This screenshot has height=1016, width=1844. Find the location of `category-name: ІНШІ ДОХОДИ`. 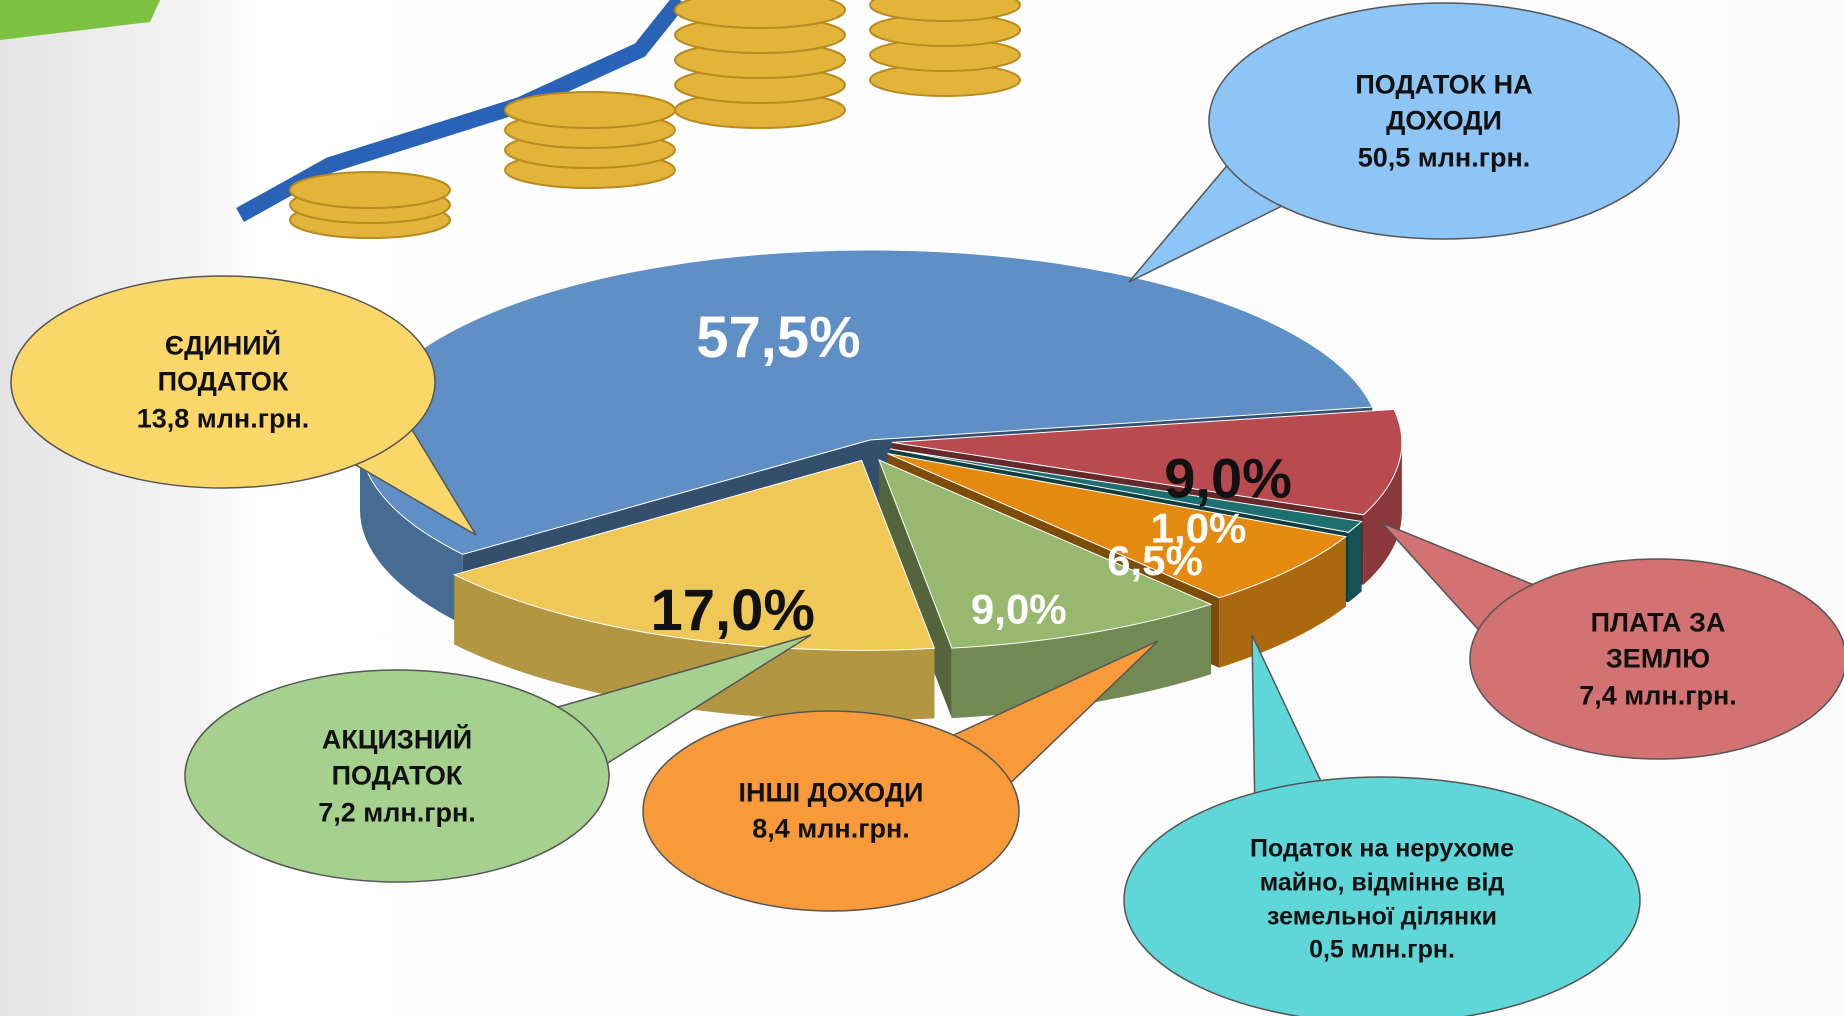

category-name: ІНШІ ДОХОДИ is located at coordinates (831, 792).